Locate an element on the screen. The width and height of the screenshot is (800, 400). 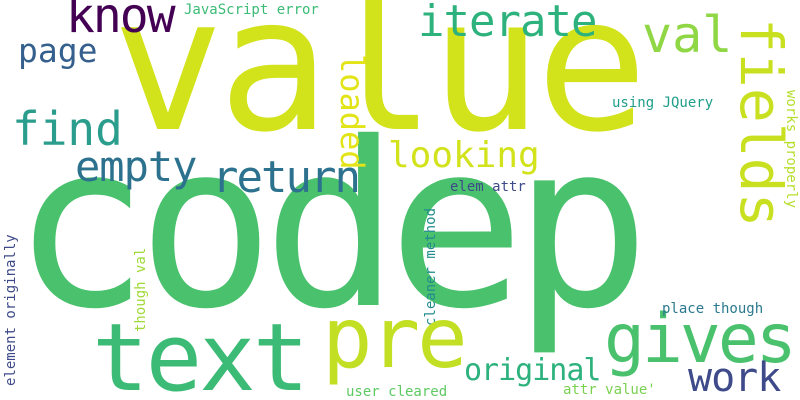
word-original: original is located at coordinates (532, 370).